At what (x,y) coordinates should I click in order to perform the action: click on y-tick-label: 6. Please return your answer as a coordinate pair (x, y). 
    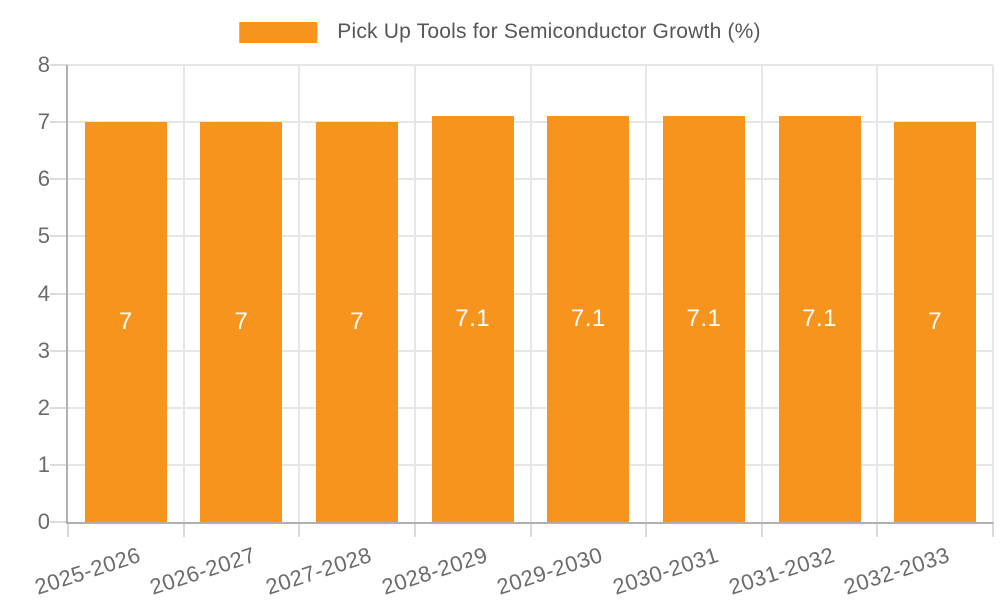
    Looking at the image, I should click on (43, 179).